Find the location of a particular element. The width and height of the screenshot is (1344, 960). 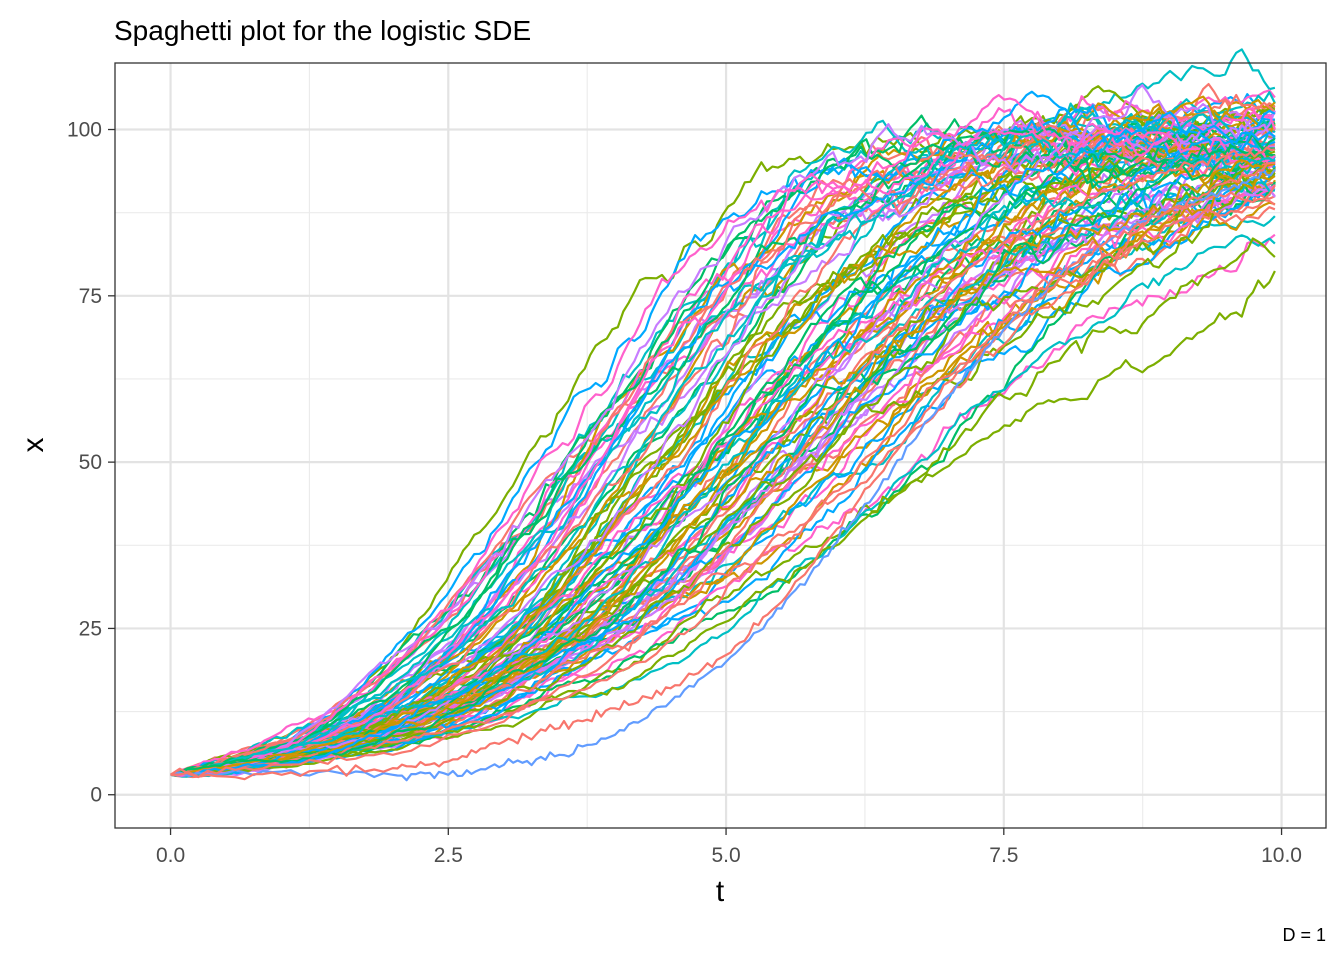

chart-title: Spaghetti plot for the logistic SDE is located at coordinates (322, 30).